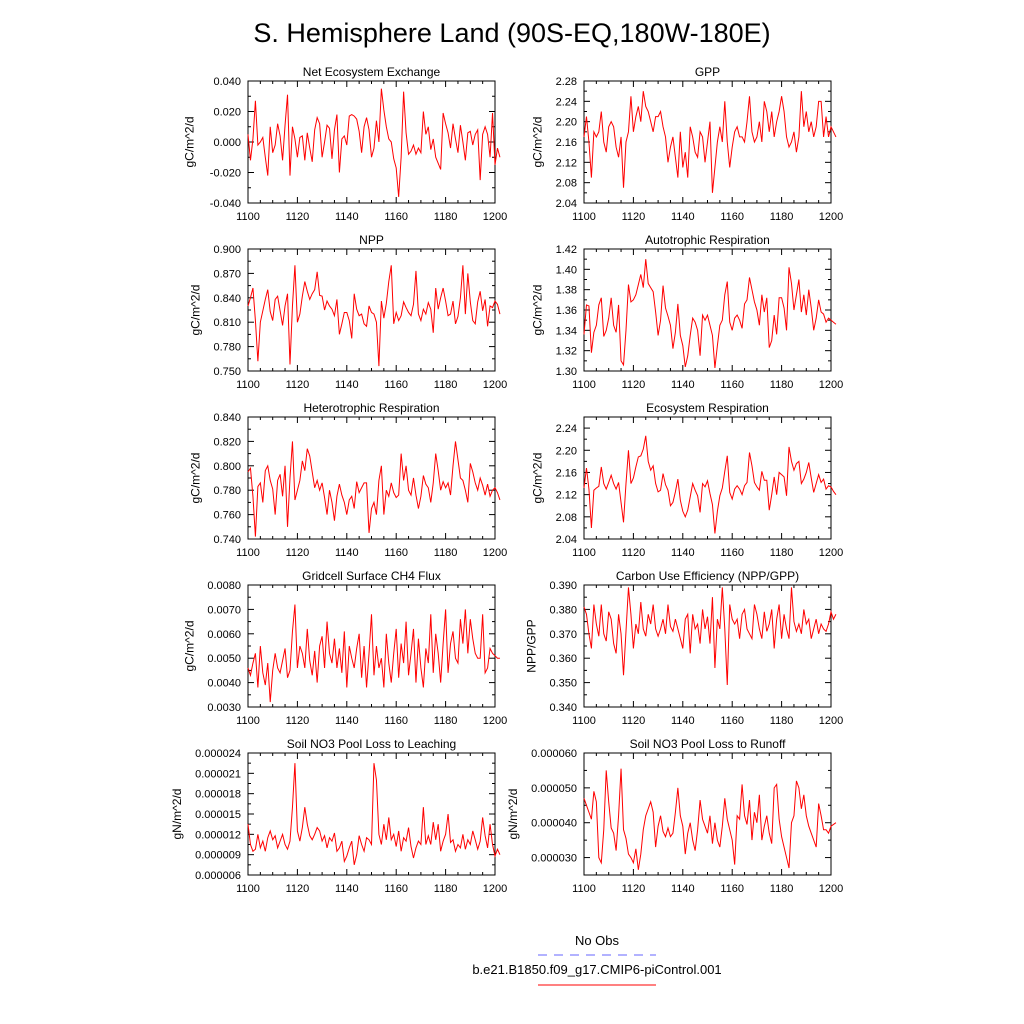 This screenshot has height=1024, width=1024. What do you see at coordinates (227, 540) in the screenshot?
I see `y-tick-label: 0.740` at bounding box center [227, 540].